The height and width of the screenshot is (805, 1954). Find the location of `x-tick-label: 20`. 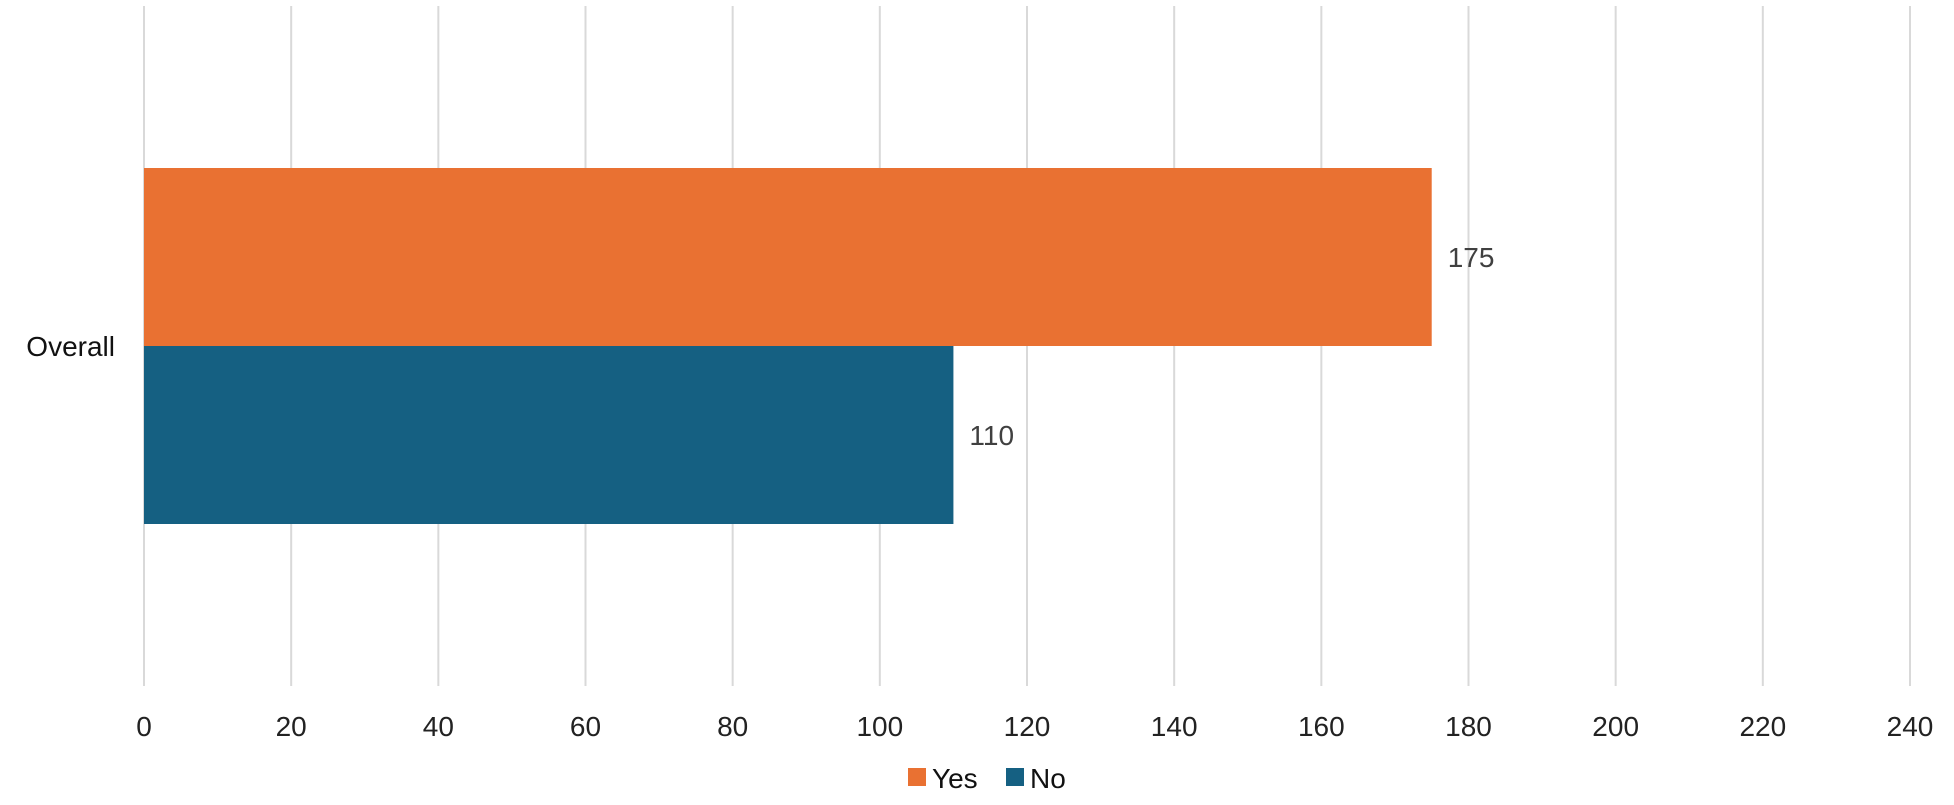

x-tick-label: 20 is located at coordinates (291, 726).